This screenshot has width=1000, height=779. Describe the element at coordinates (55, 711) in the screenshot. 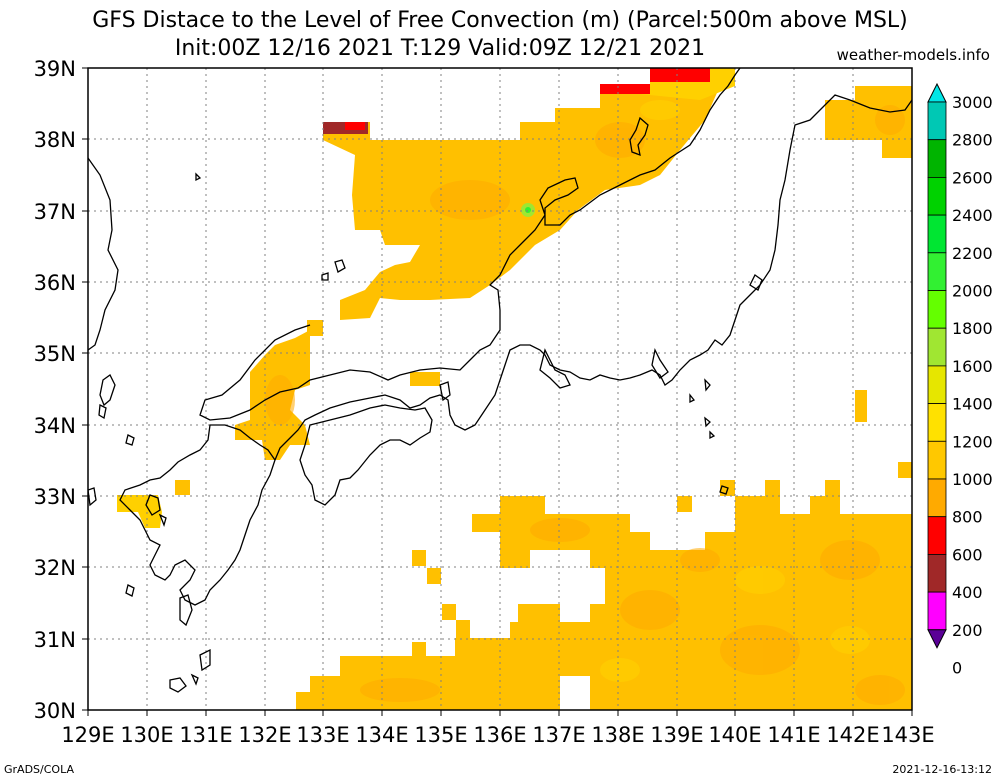

I see `lat-label: 30N` at that location.